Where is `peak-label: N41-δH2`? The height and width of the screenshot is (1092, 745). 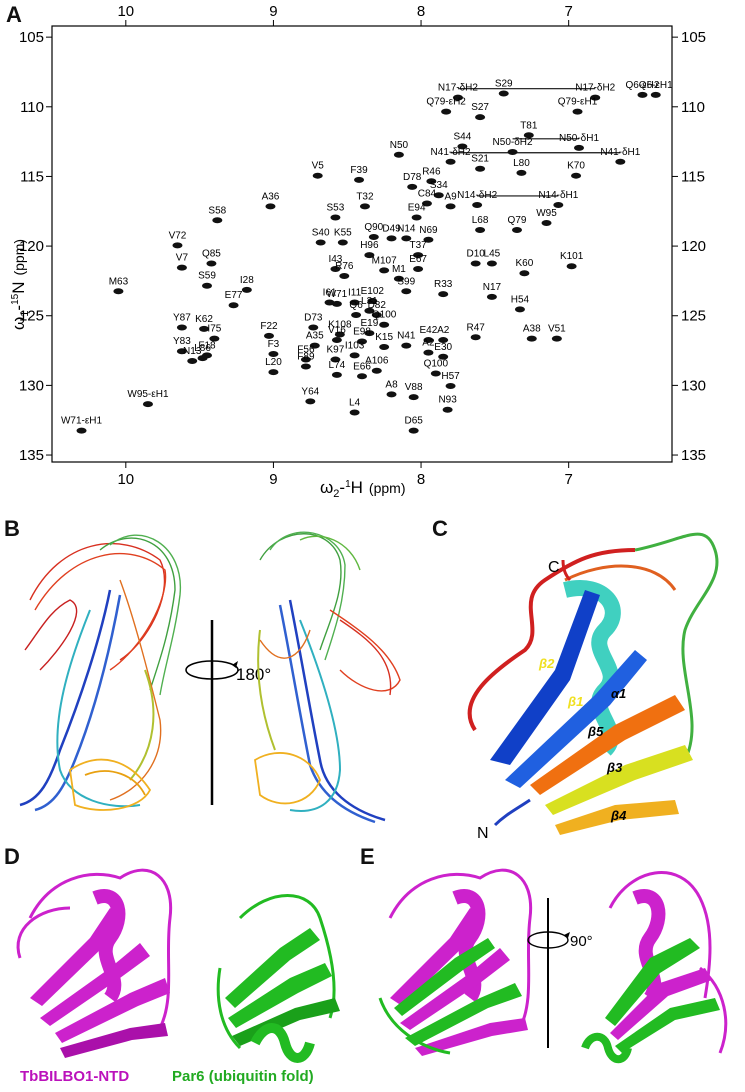 peak-label: N41-δH2 is located at coordinates (451, 152).